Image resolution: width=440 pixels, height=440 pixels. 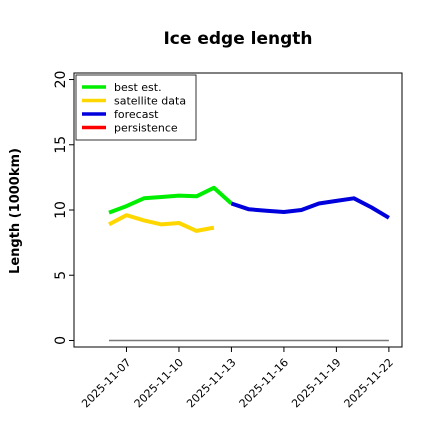 I want to click on series-line-satellite-data, so click(x=161, y=223).